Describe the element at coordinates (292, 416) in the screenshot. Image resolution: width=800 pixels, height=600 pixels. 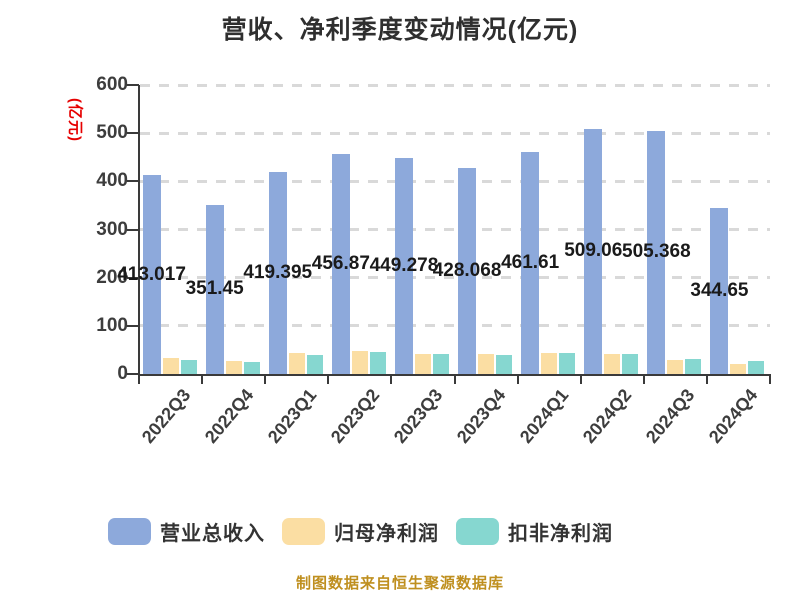
I see `x-category-label-2023Q1: 2023Q1` at that location.